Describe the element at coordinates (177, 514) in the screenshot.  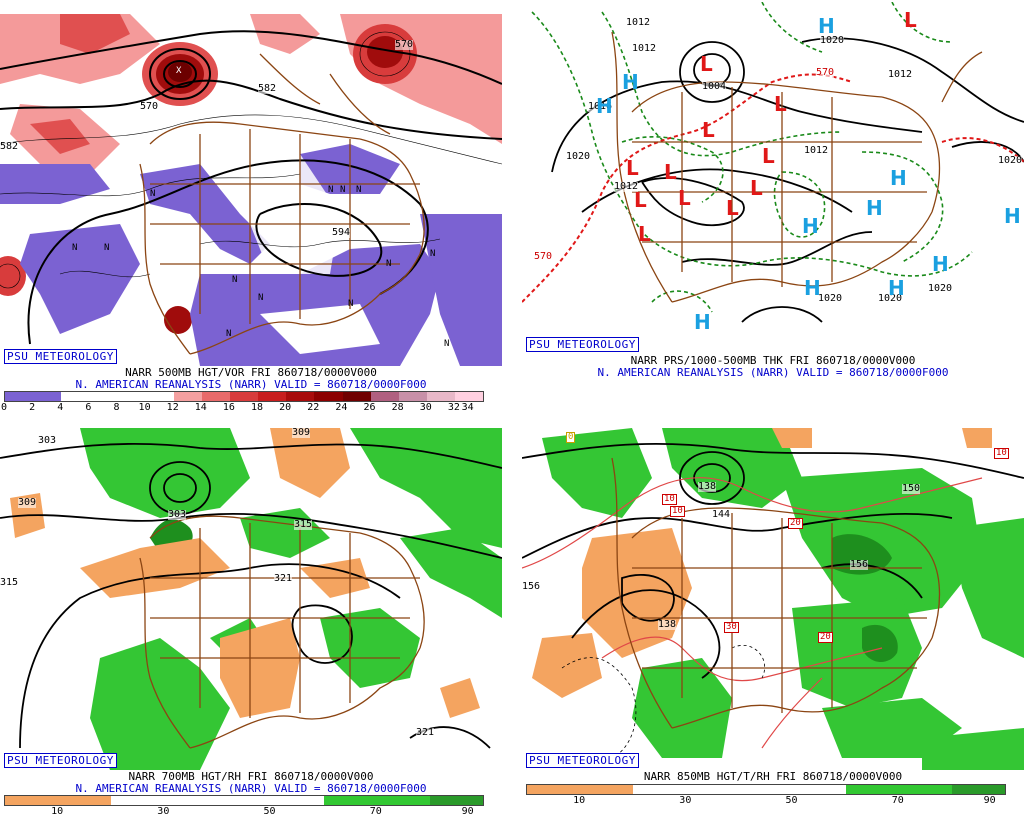
I see `contour-label: 303` at that location.